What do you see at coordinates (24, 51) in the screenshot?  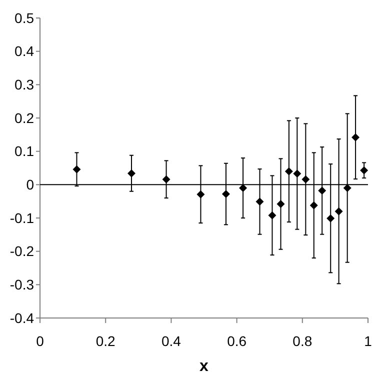 I see `y-tick-label: 0.4` at bounding box center [24, 51].